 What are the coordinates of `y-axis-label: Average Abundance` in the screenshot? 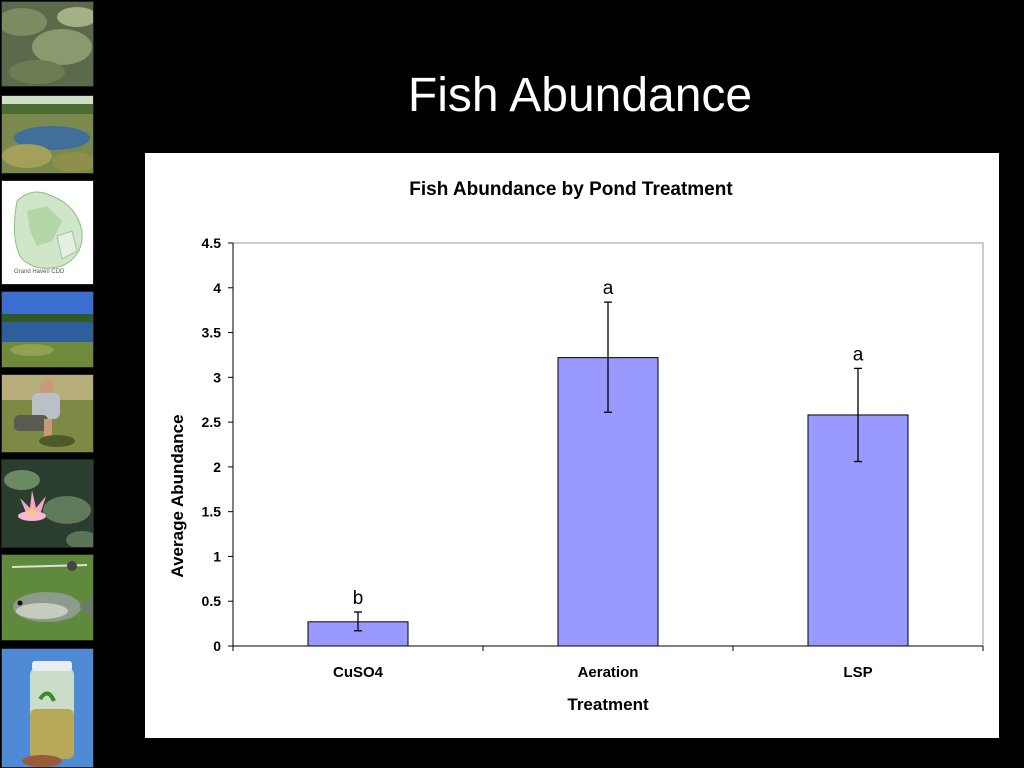 It's located at (177, 495).